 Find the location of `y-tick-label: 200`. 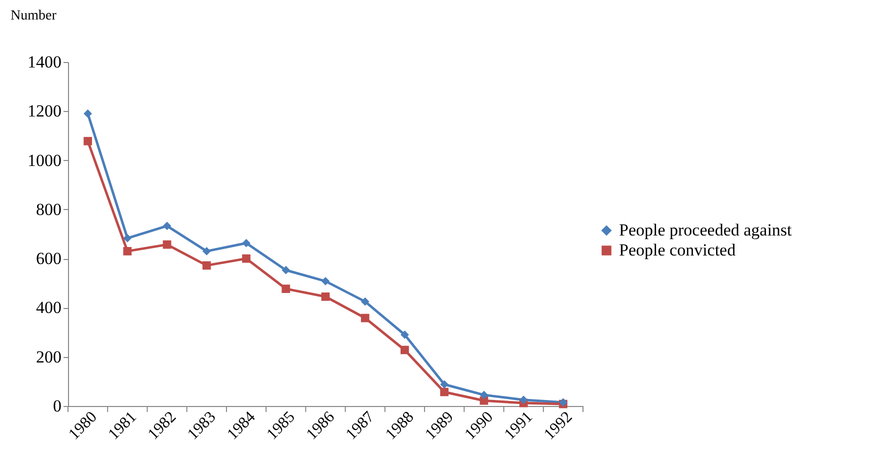

y-tick-label: 200 is located at coordinates (49, 356).